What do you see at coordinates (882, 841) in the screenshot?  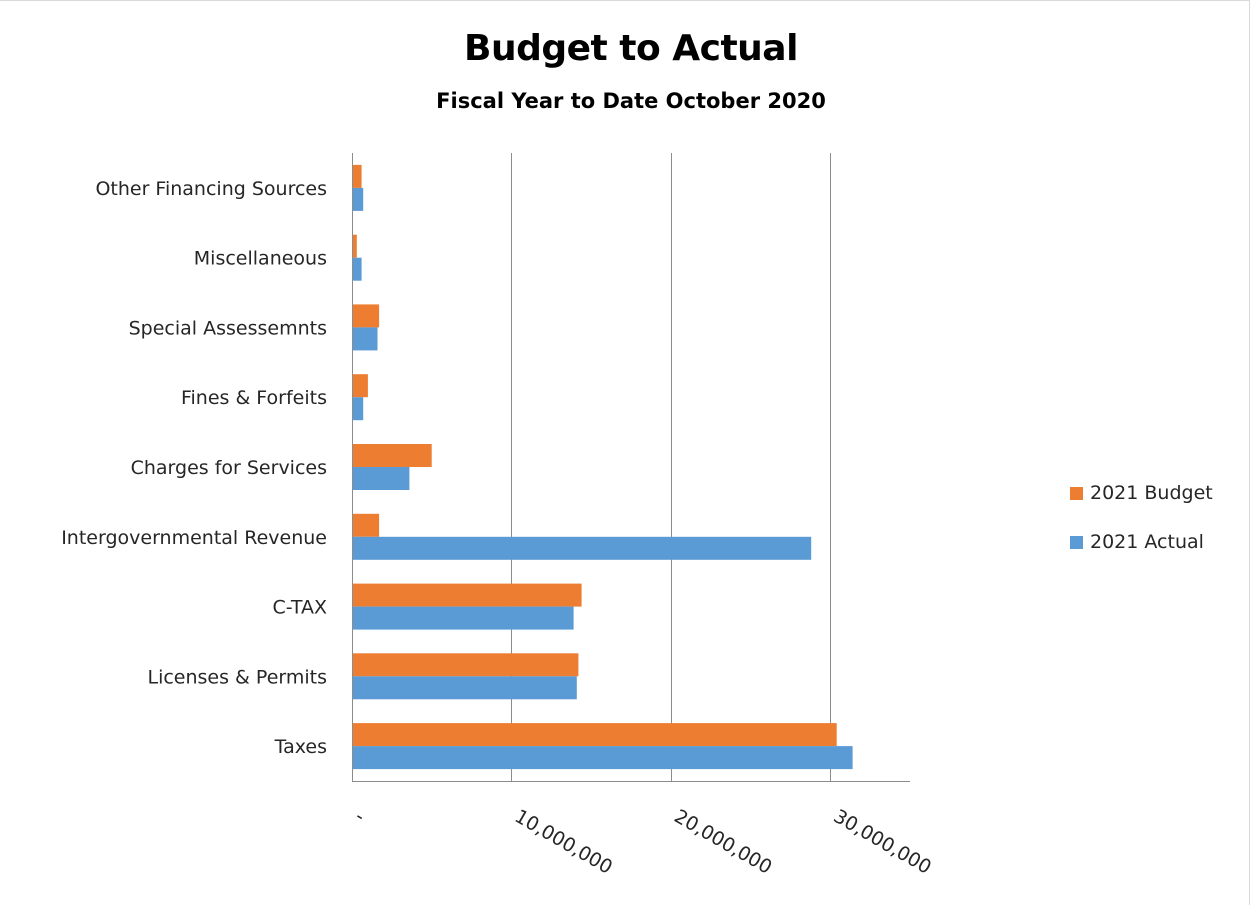 I see `x-tick-label-3: 30,000,000` at bounding box center [882, 841].